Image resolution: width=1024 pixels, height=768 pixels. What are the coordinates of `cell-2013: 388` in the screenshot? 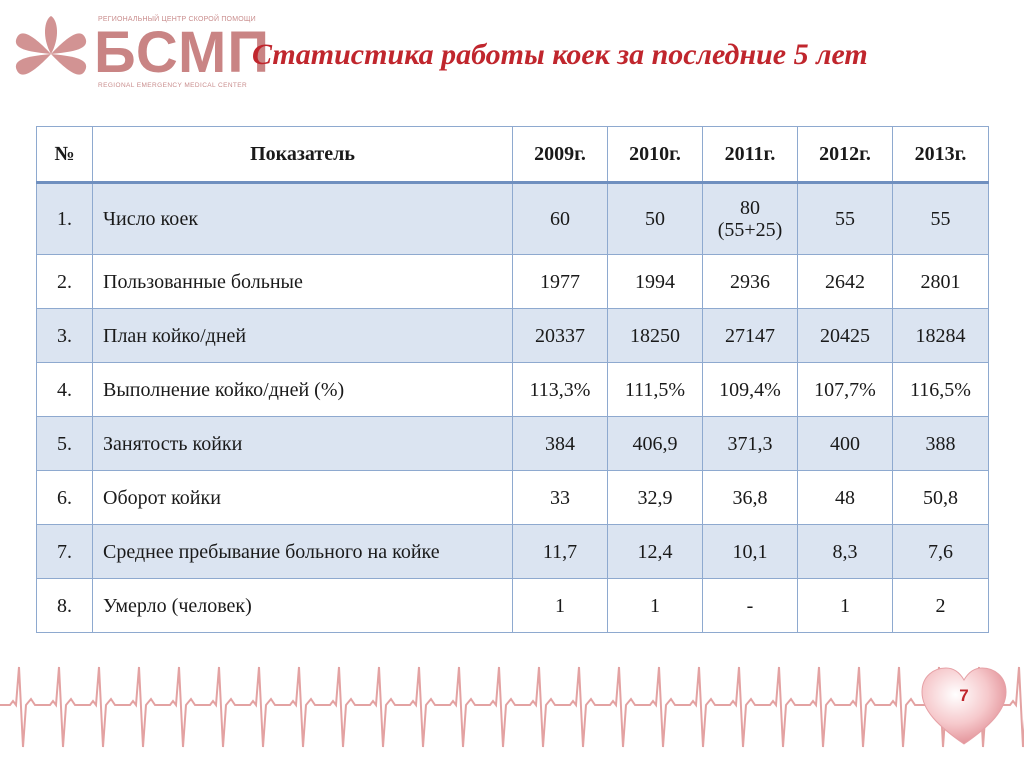 It's located at (940, 443).